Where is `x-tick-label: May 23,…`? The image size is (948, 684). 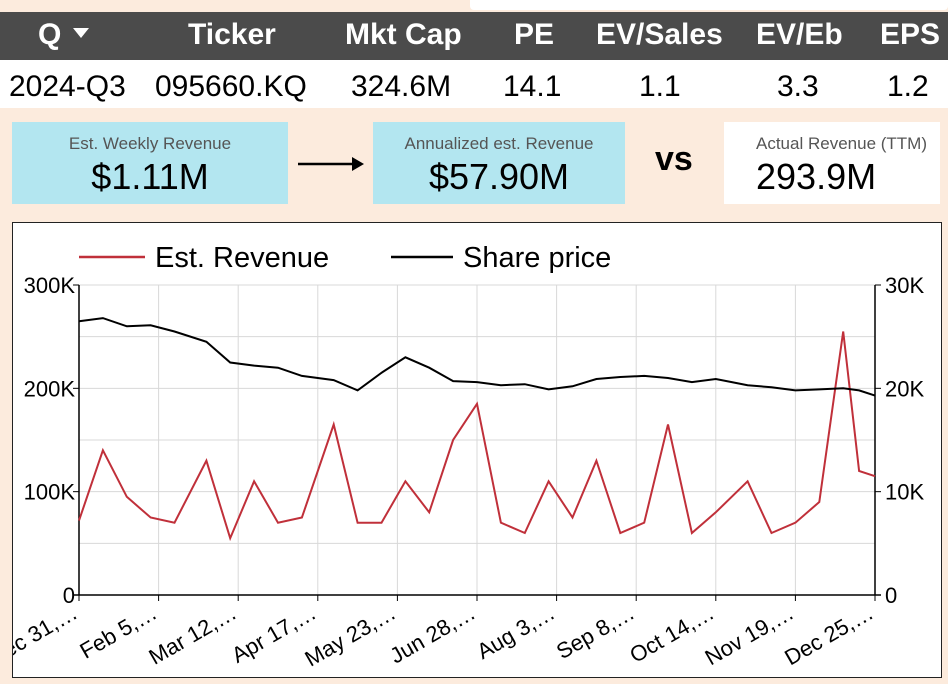
x-tick-label: May 23,… is located at coordinates (350, 636).